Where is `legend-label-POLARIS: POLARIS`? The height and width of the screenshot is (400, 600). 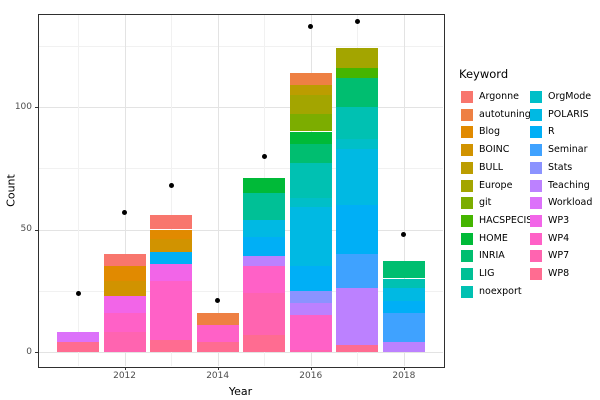 legend-label-POLARIS: POLARIS is located at coordinates (568, 114).